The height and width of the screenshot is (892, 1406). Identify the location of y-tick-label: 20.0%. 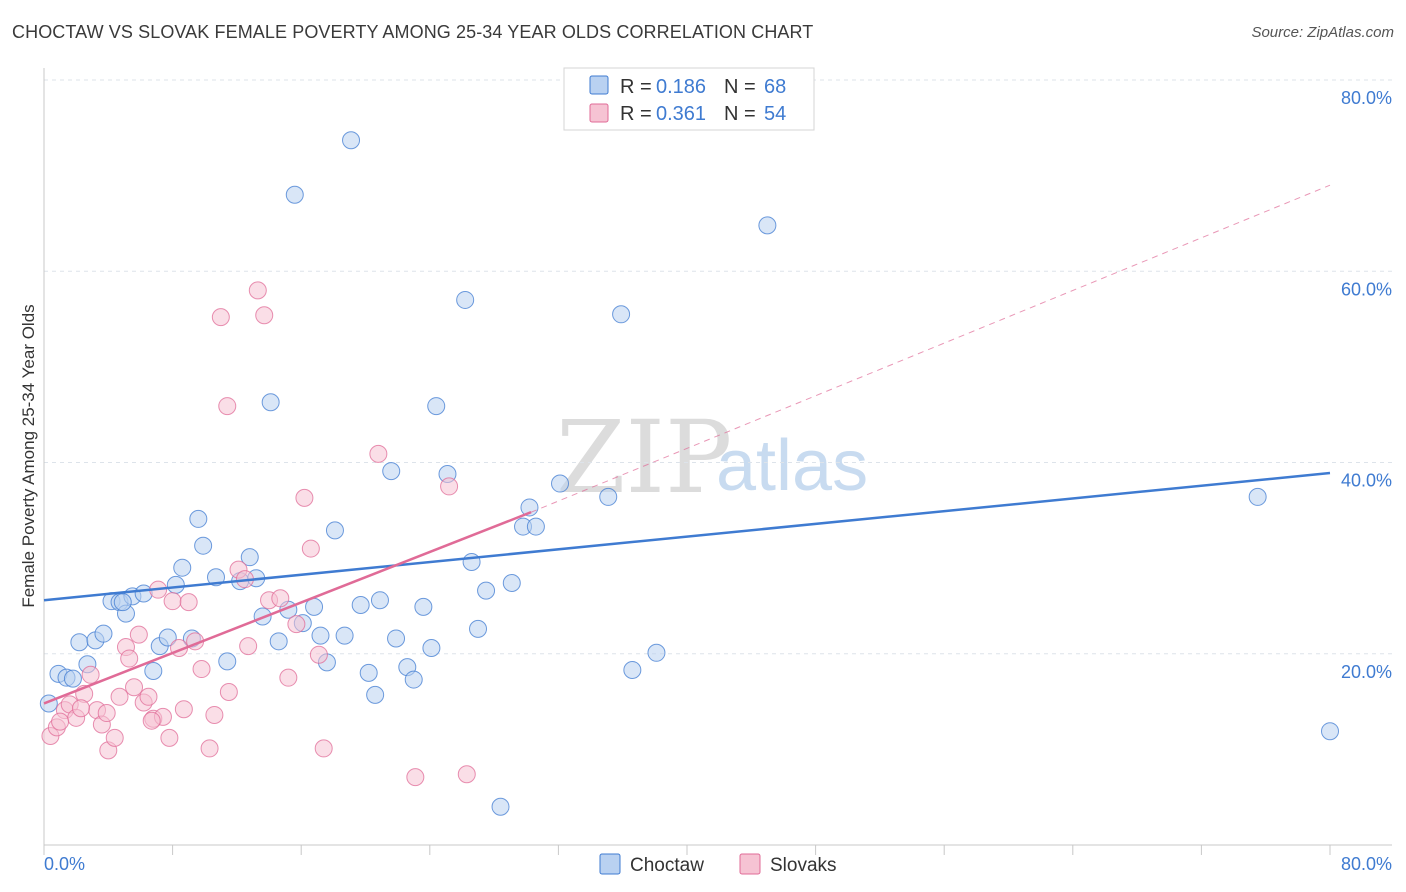
(1366, 672).